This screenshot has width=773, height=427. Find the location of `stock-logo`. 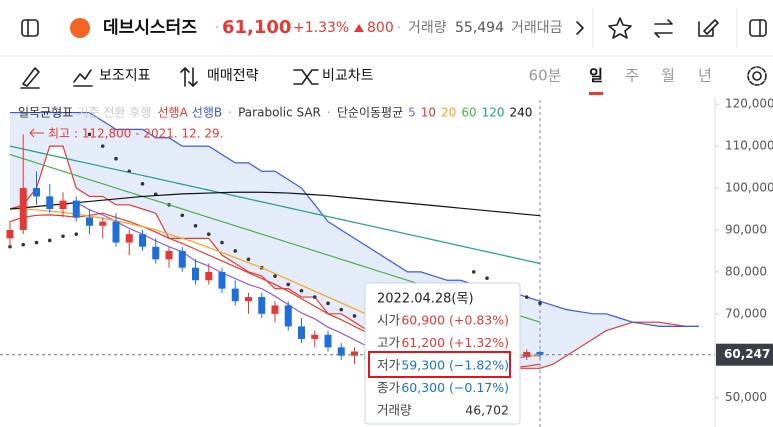

stock-logo is located at coordinates (80, 28).